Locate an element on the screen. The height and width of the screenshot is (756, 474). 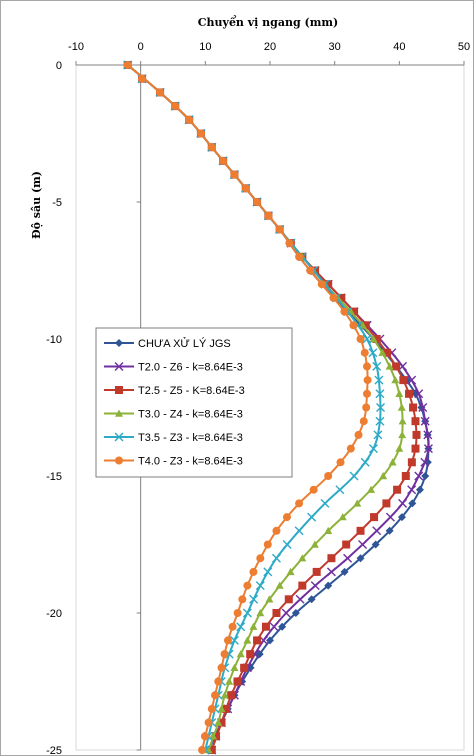
y-tick-label: -20 is located at coordinates (54, 614).